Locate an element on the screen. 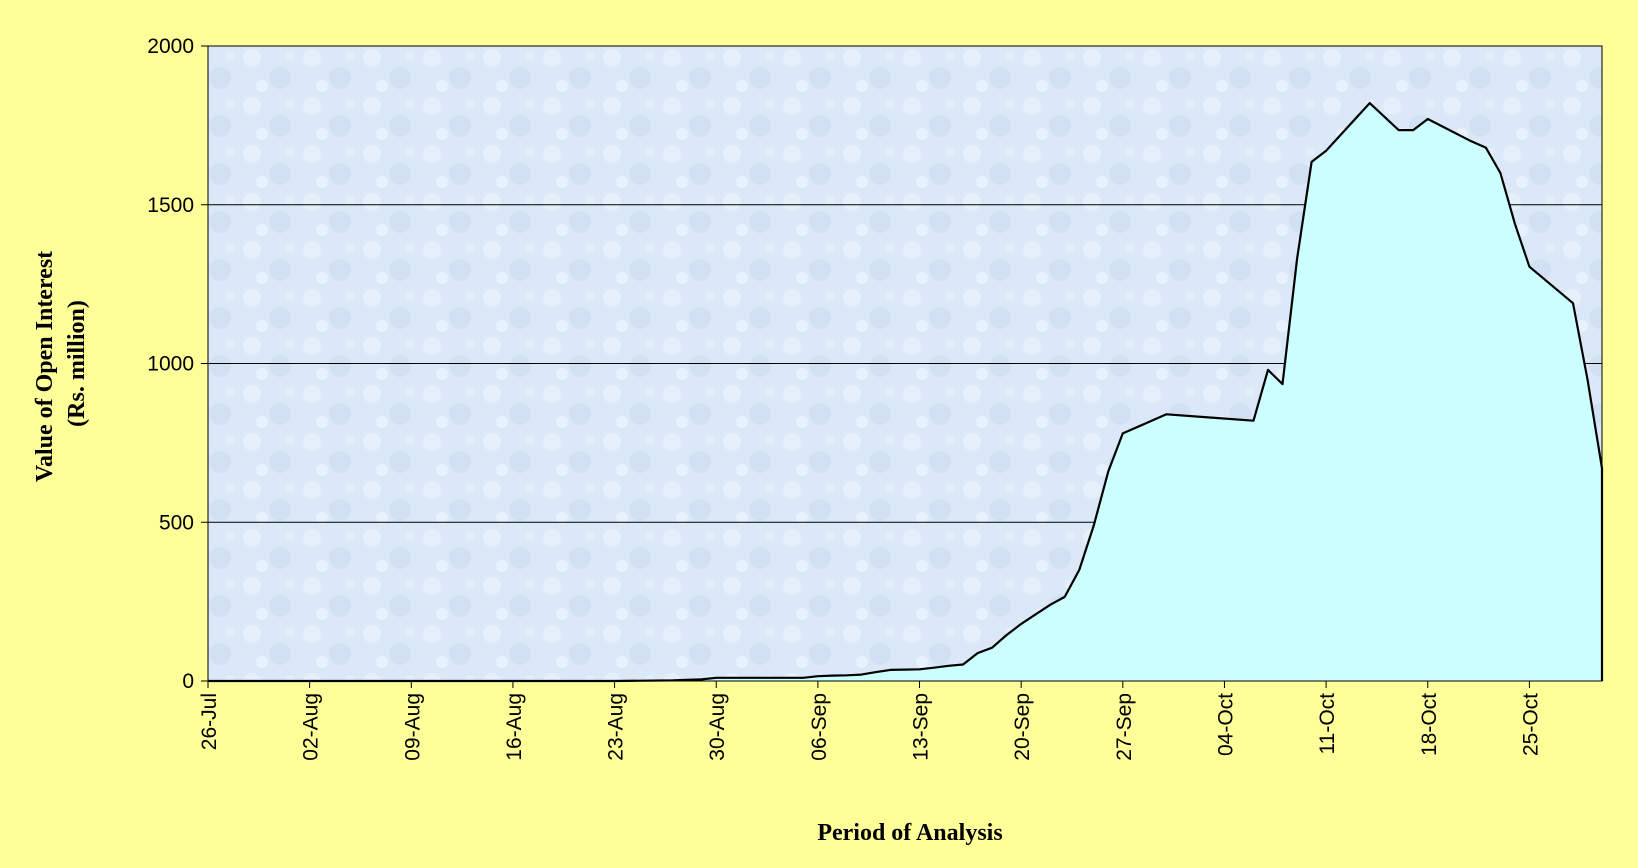 The image size is (1638, 868). x-tick-label: 06-Sep is located at coordinates (819, 727).